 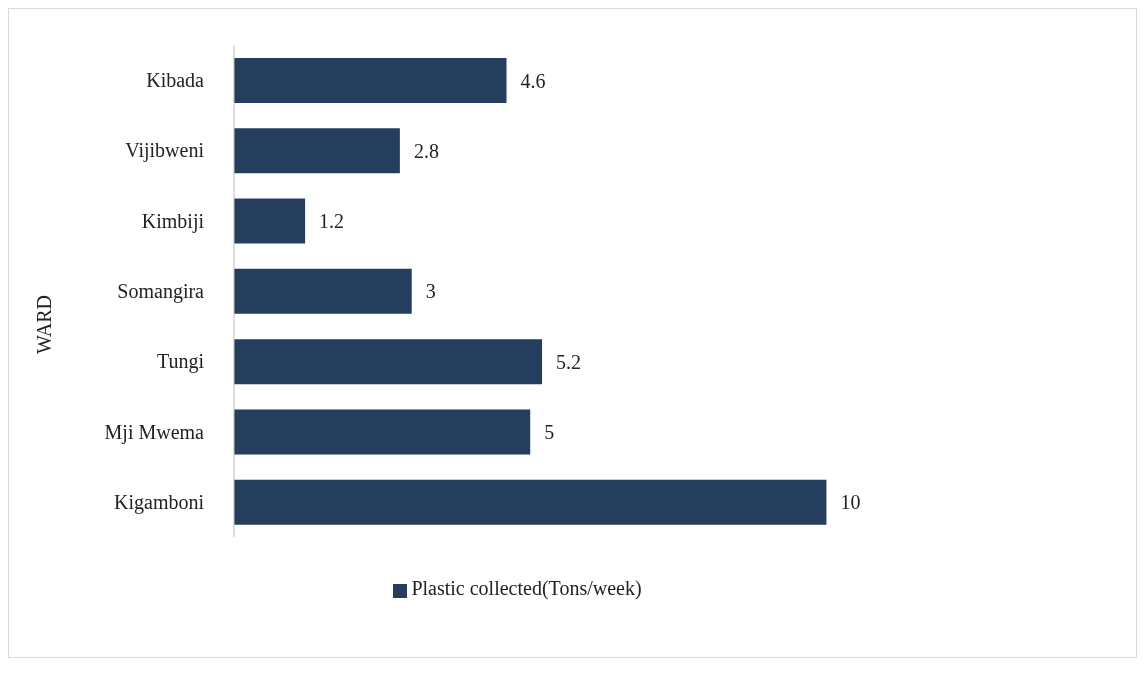 What do you see at coordinates (850, 502) in the screenshot?
I see `data-label: 10` at bounding box center [850, 502].